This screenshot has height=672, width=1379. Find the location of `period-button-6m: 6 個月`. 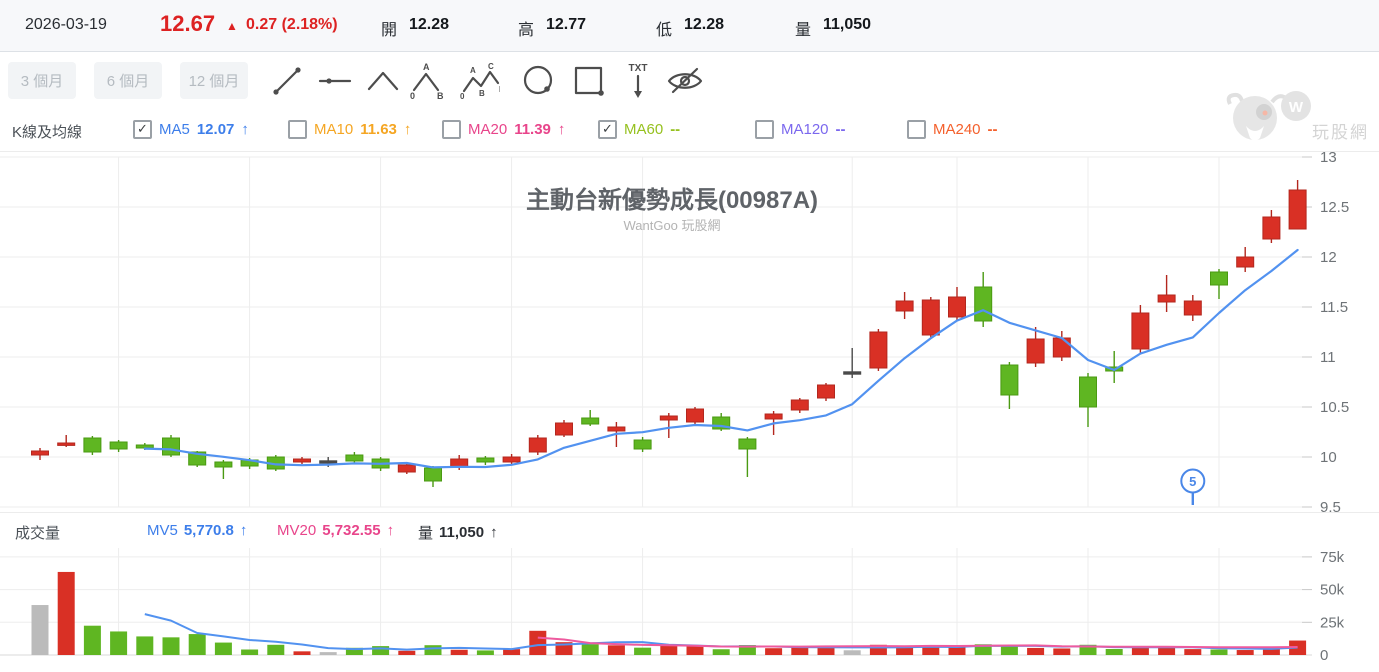

period-button-6m: 6 個月 is located at coordinates (128, 80).